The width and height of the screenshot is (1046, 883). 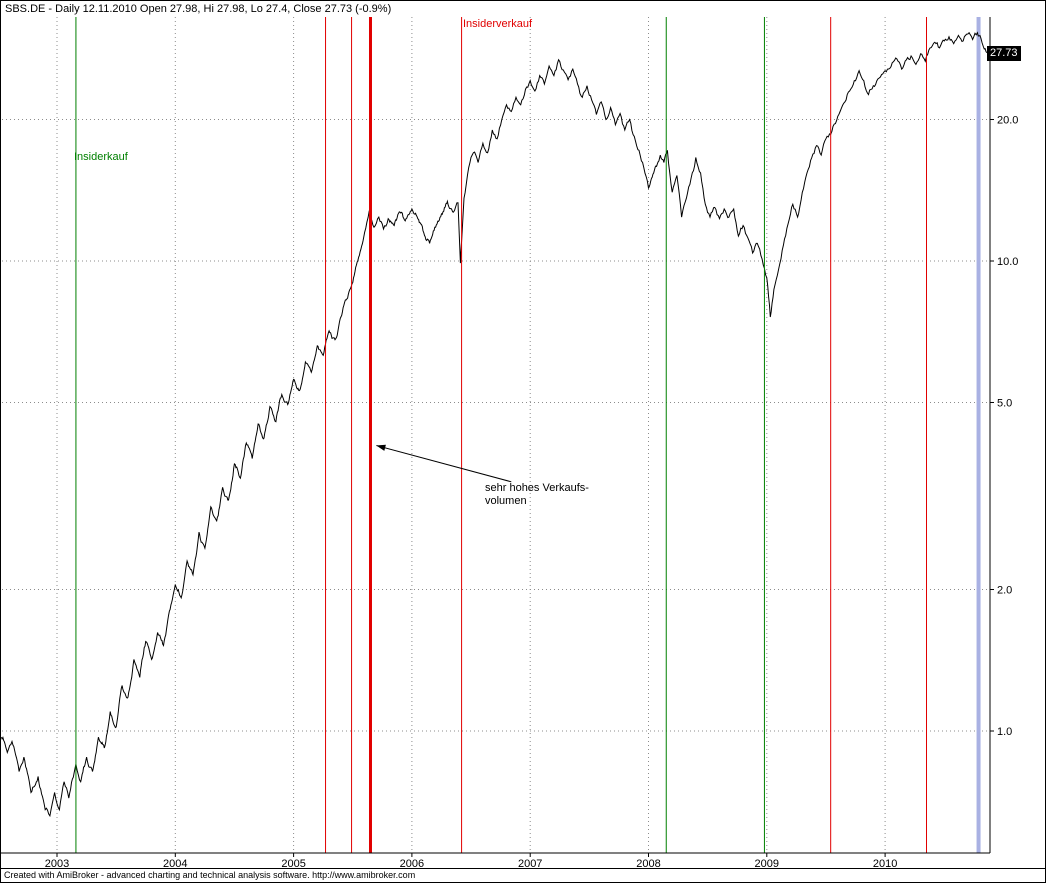 What do you see at coordinates (1007, 262) in the screenshot?
I see `y-tick-label: 10.0` at bounding box center [1007, 262].